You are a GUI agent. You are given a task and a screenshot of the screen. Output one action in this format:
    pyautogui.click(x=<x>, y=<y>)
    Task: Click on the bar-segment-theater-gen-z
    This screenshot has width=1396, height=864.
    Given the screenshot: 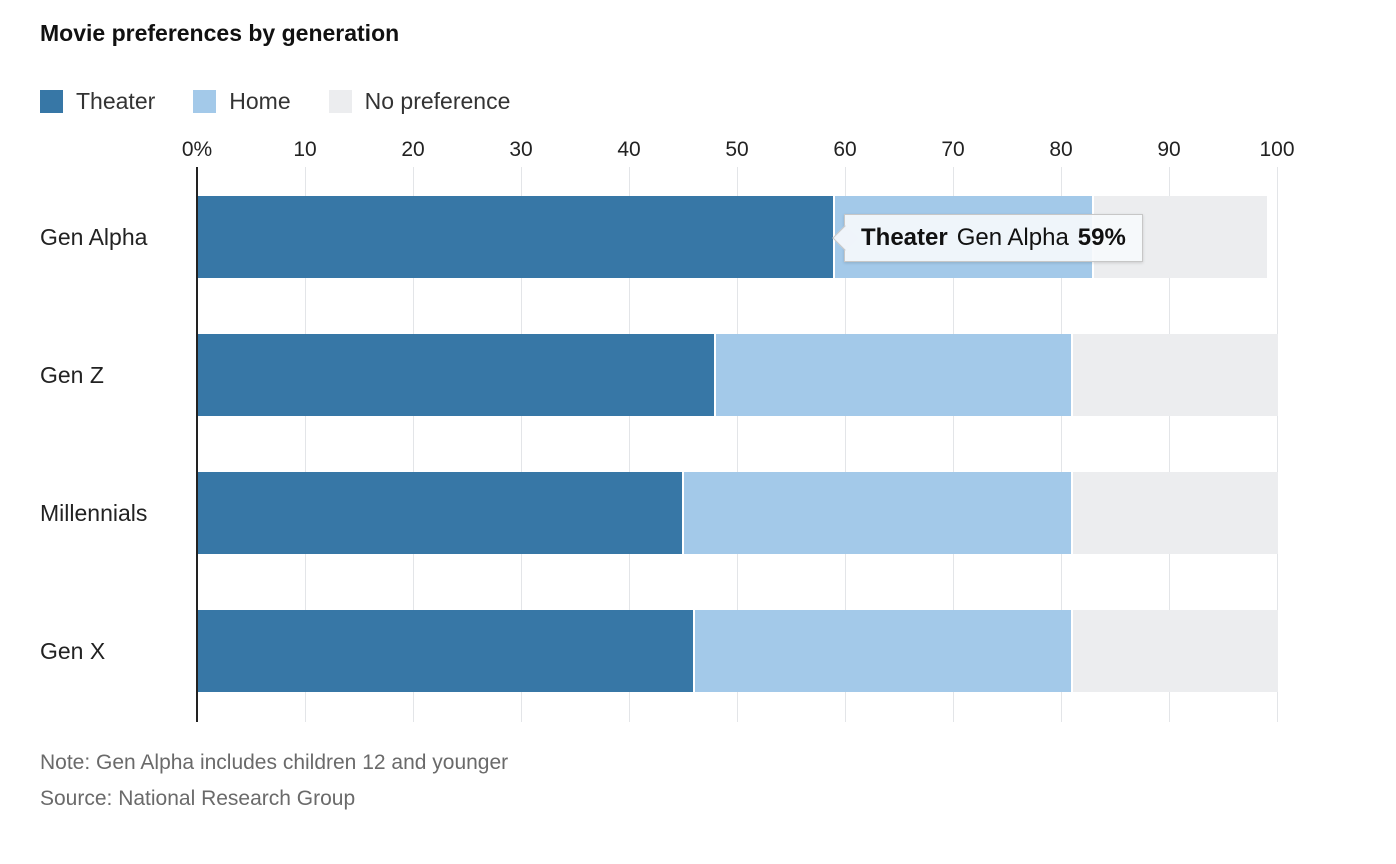 What is the action you would take?
    pyautogui.click(x=457, y=375)
    